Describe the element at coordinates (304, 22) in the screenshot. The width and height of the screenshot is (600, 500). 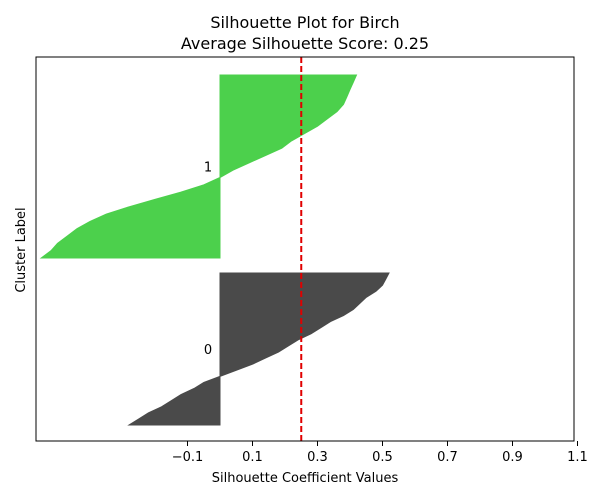
I see `chart-title: Silhouette Plot for Birch` at that location.